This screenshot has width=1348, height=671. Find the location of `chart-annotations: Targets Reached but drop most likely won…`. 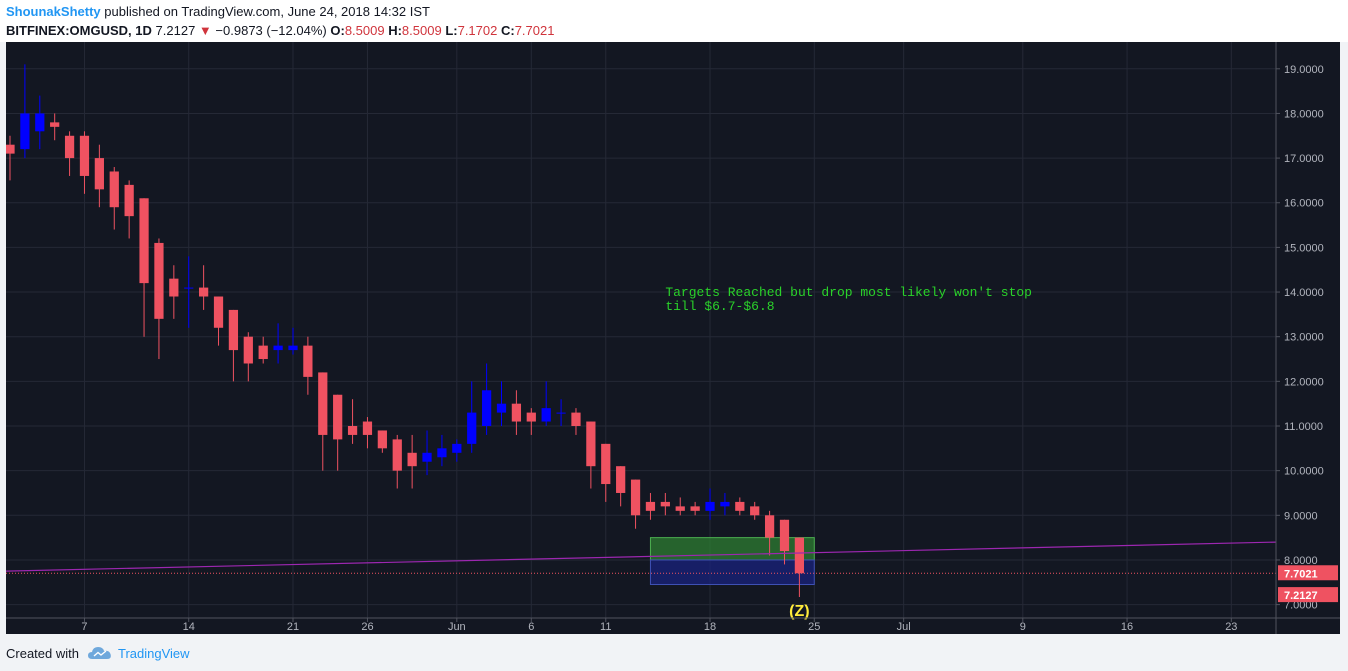

chart-annotations: Targets Reached but drop most likely won… is located at coordinates (848, 452).